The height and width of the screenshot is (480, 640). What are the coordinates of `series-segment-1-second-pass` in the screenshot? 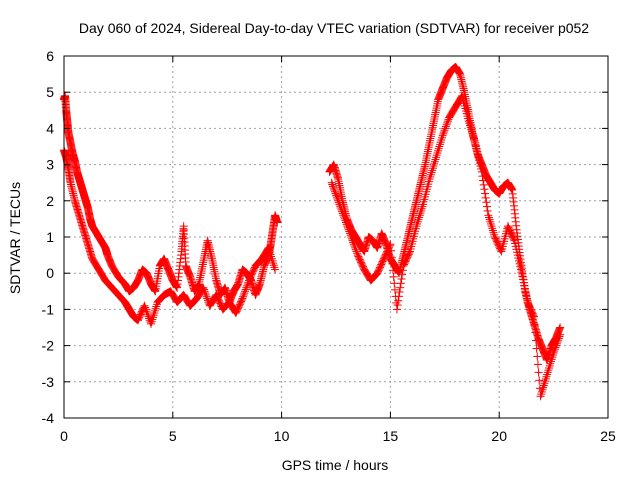 It's located at (170, 237).